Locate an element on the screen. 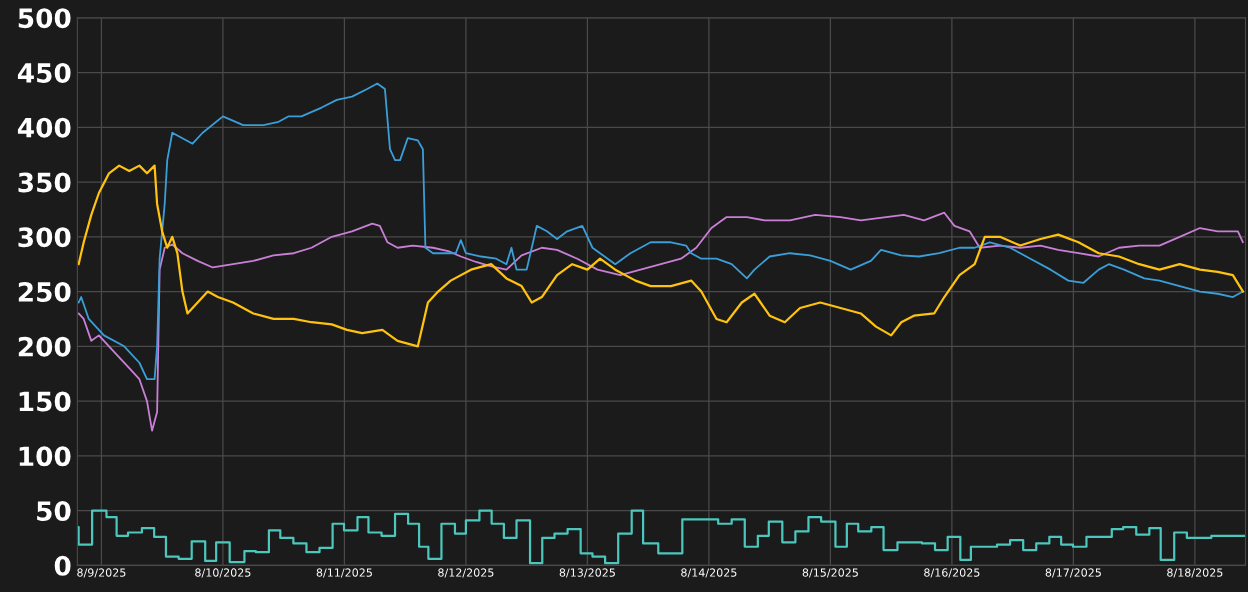 The height and width of the screenshot is (592, 1248). x-tick-label: 8/9/2025 is located at coordinates (101, 573).